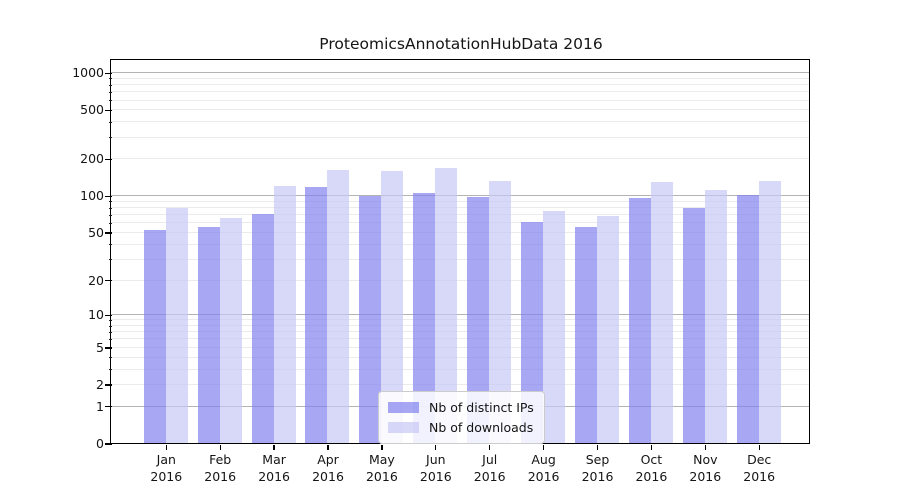  Describe the element at coordinates (543, 468) in the screenshot. I see `x-tick-label: Aug 2016` at that location.